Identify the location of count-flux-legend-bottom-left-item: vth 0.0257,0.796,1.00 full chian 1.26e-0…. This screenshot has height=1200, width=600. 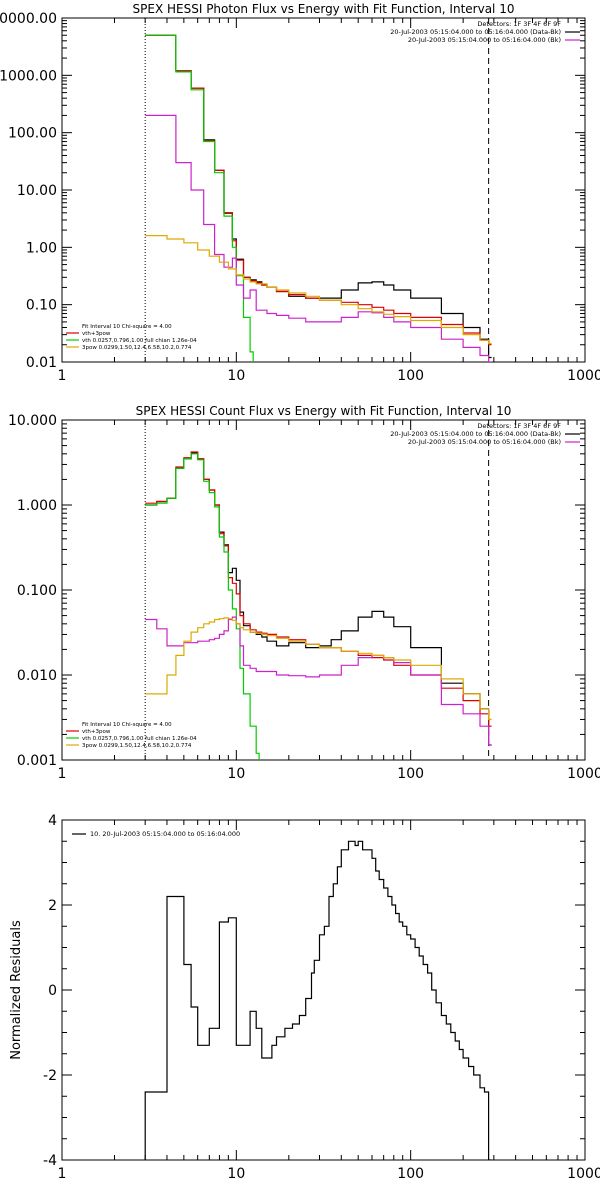
(139, 739).